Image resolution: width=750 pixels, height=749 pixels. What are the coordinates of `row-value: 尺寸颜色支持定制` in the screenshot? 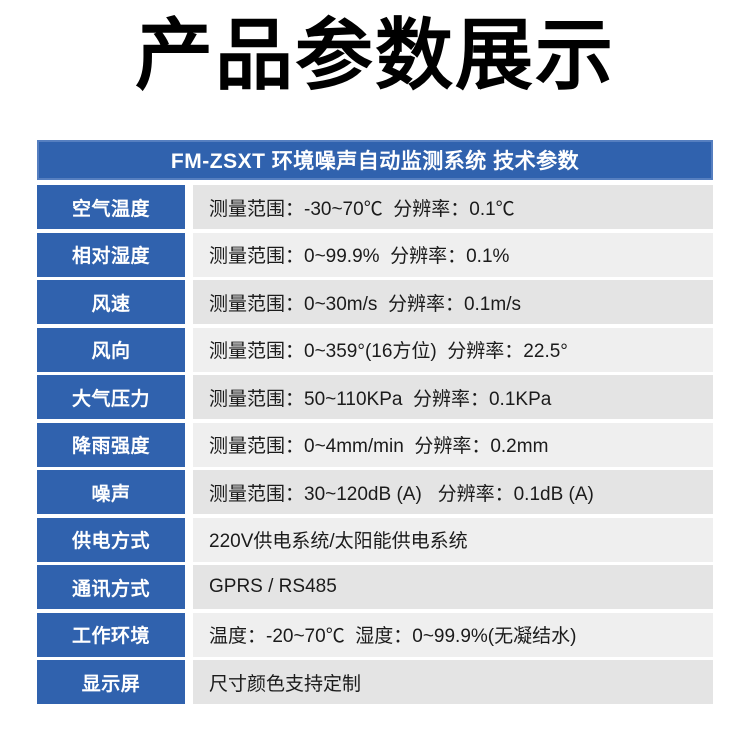 It's located at (453, 682).